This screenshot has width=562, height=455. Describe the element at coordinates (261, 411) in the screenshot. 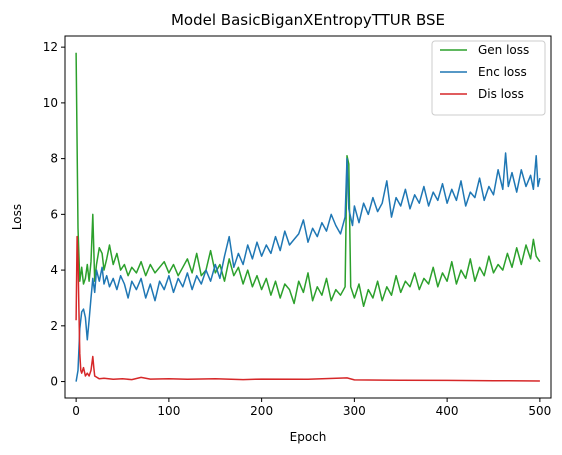

I see `x-tick-label: 200` at that location.